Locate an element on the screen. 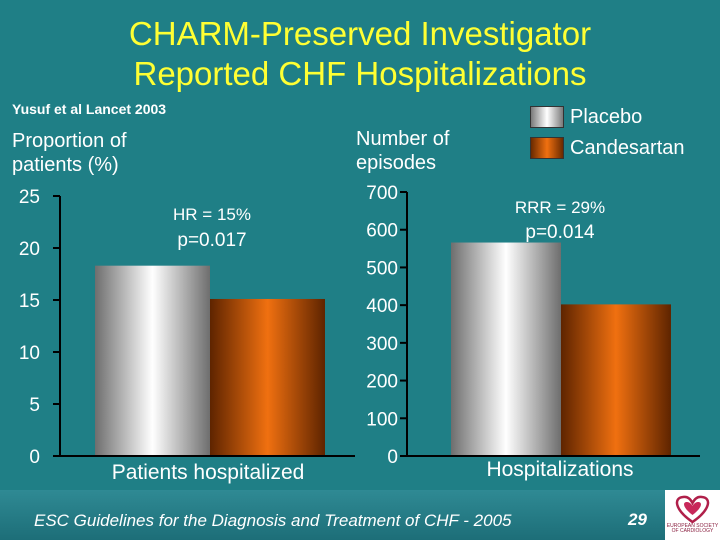  right-ytick-label: 300 is located at coordinates (382, 344).